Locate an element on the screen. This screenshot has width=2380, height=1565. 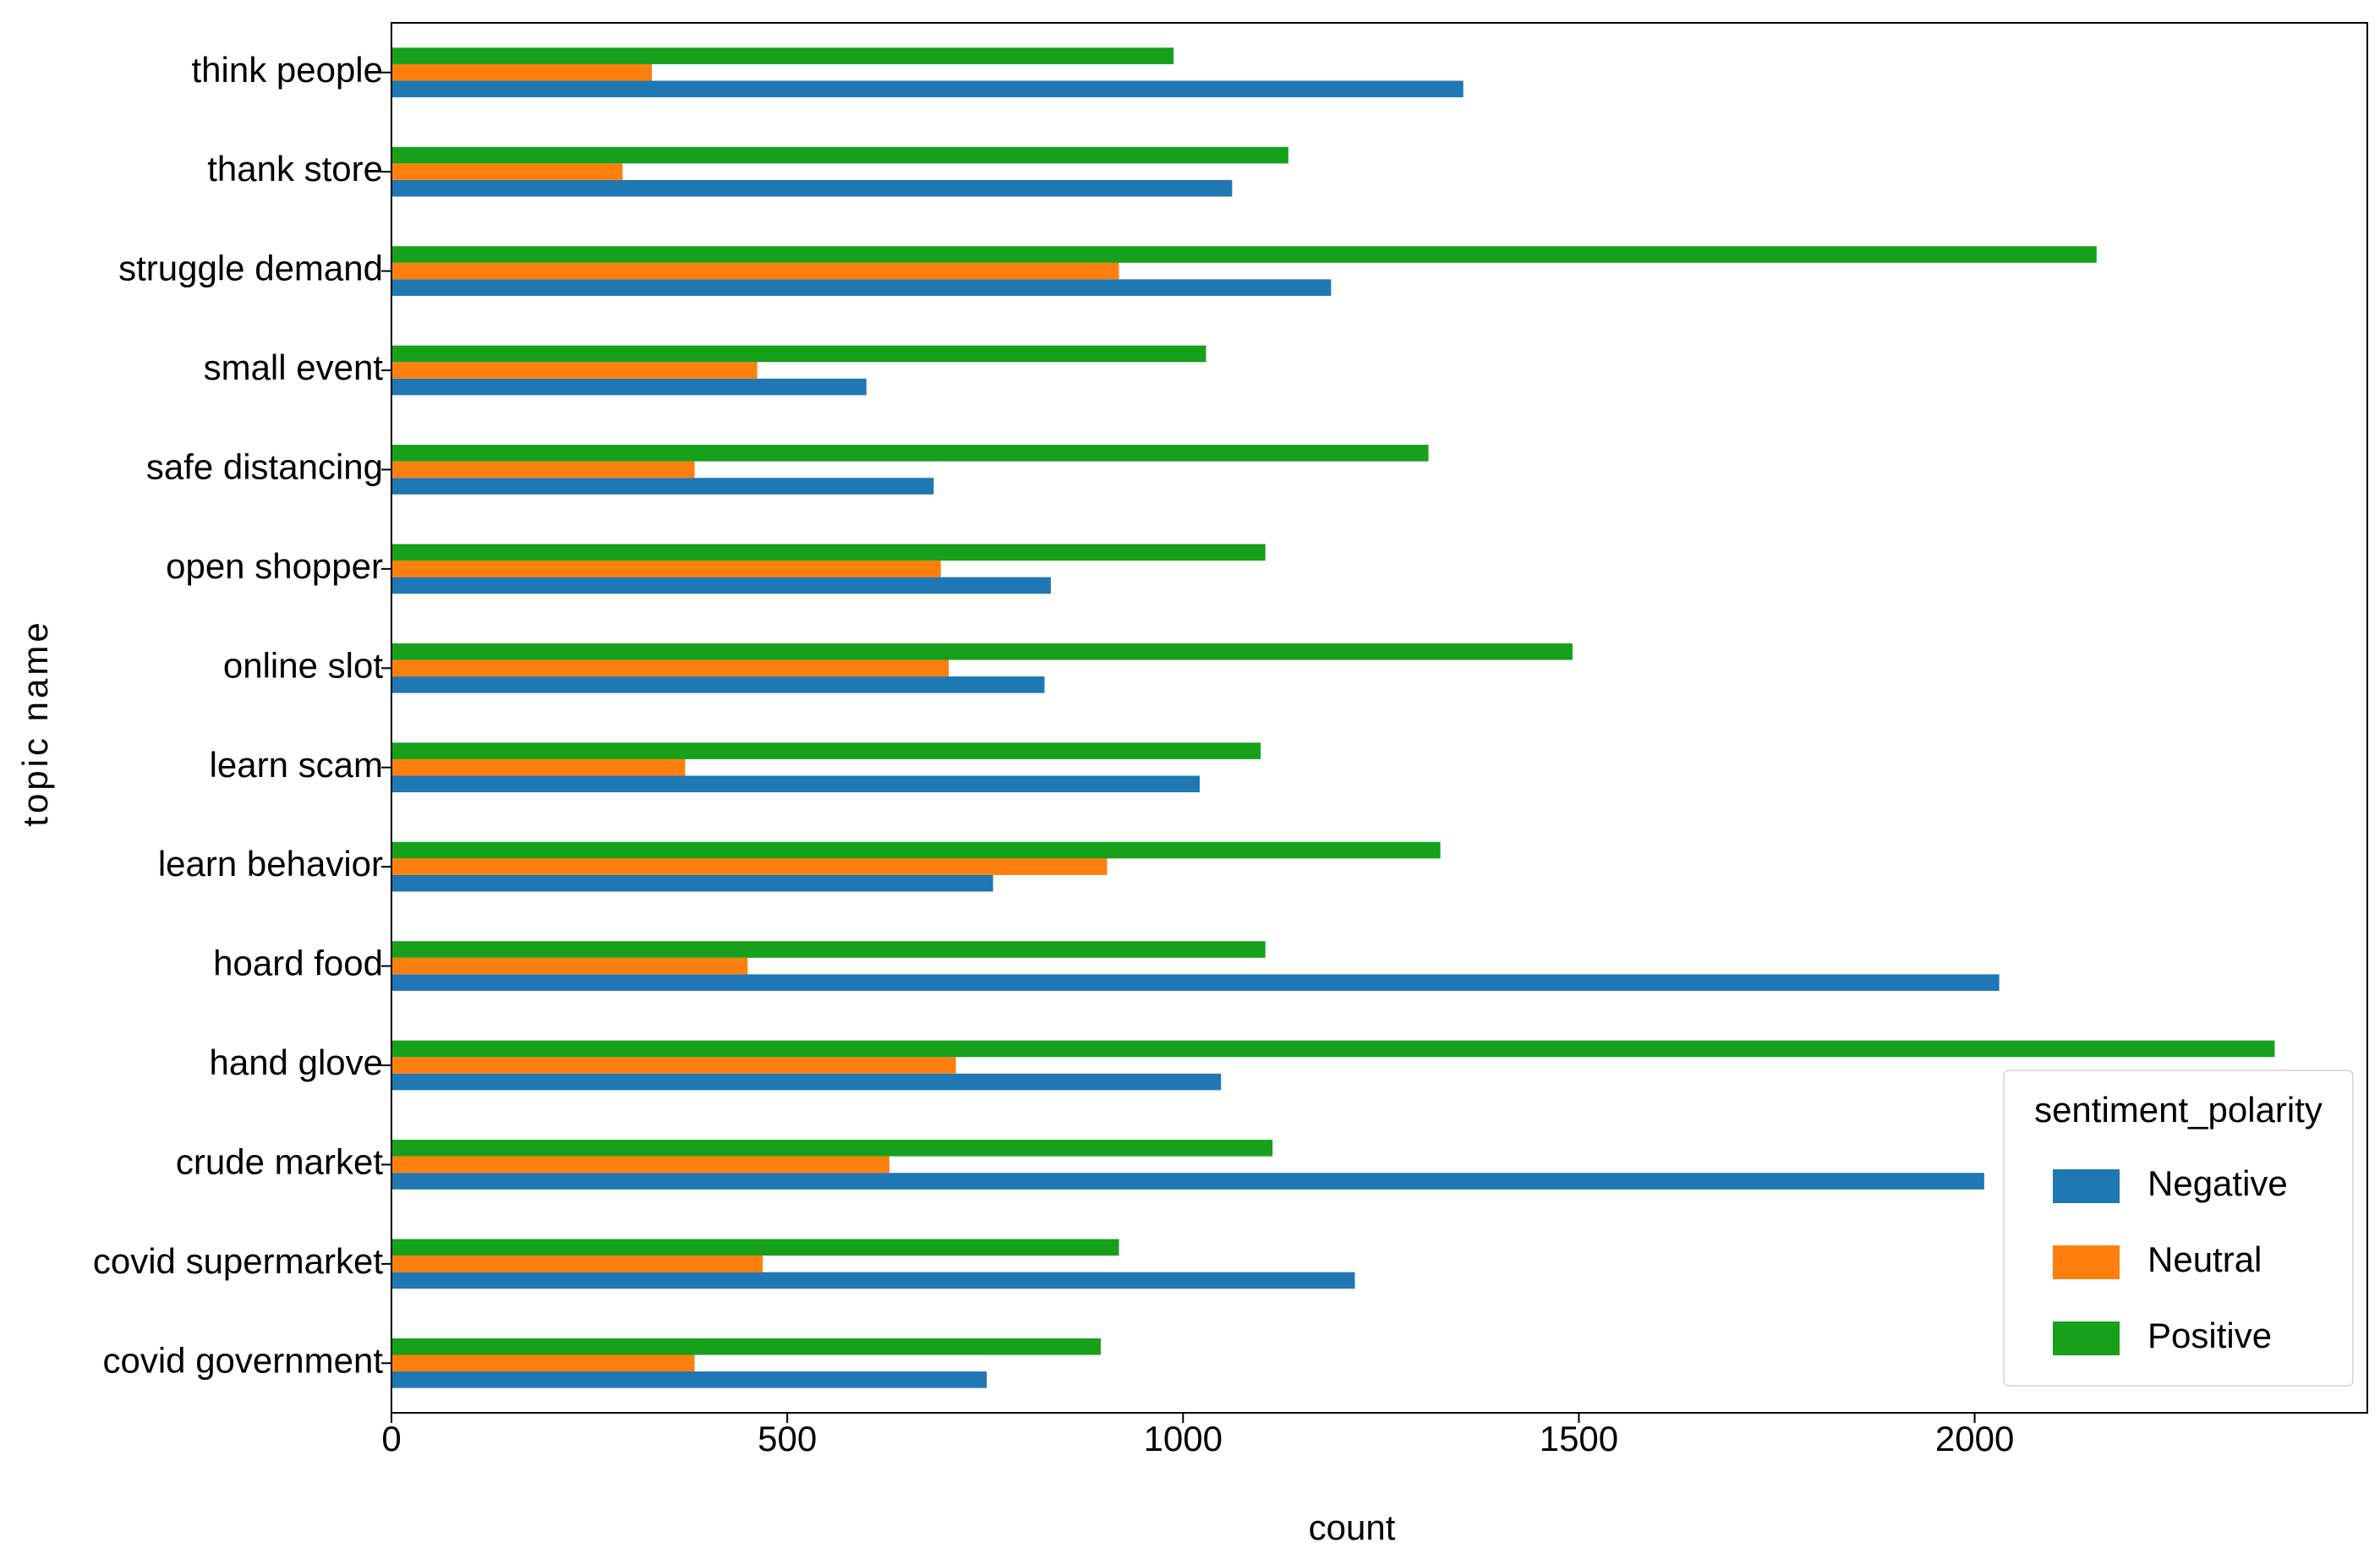
y-tick-label: open shopper is located at coordinates (274, 566).